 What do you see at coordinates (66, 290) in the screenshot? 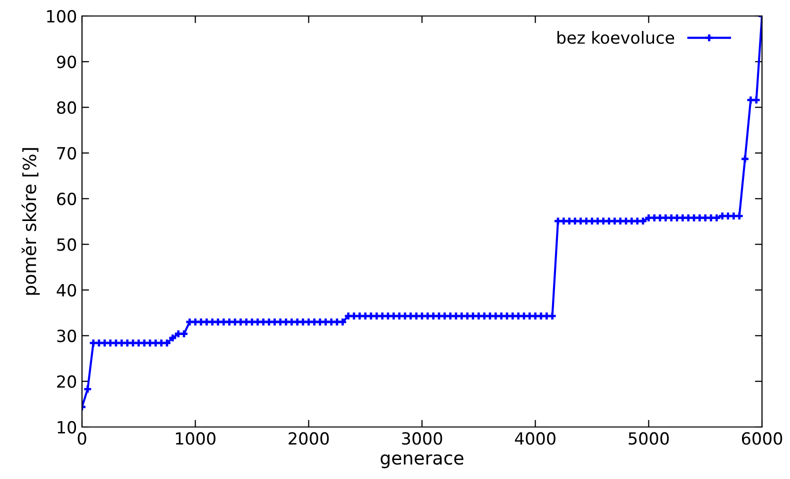
I see `y-tick-label: 40` at bounding box center [66, 290].